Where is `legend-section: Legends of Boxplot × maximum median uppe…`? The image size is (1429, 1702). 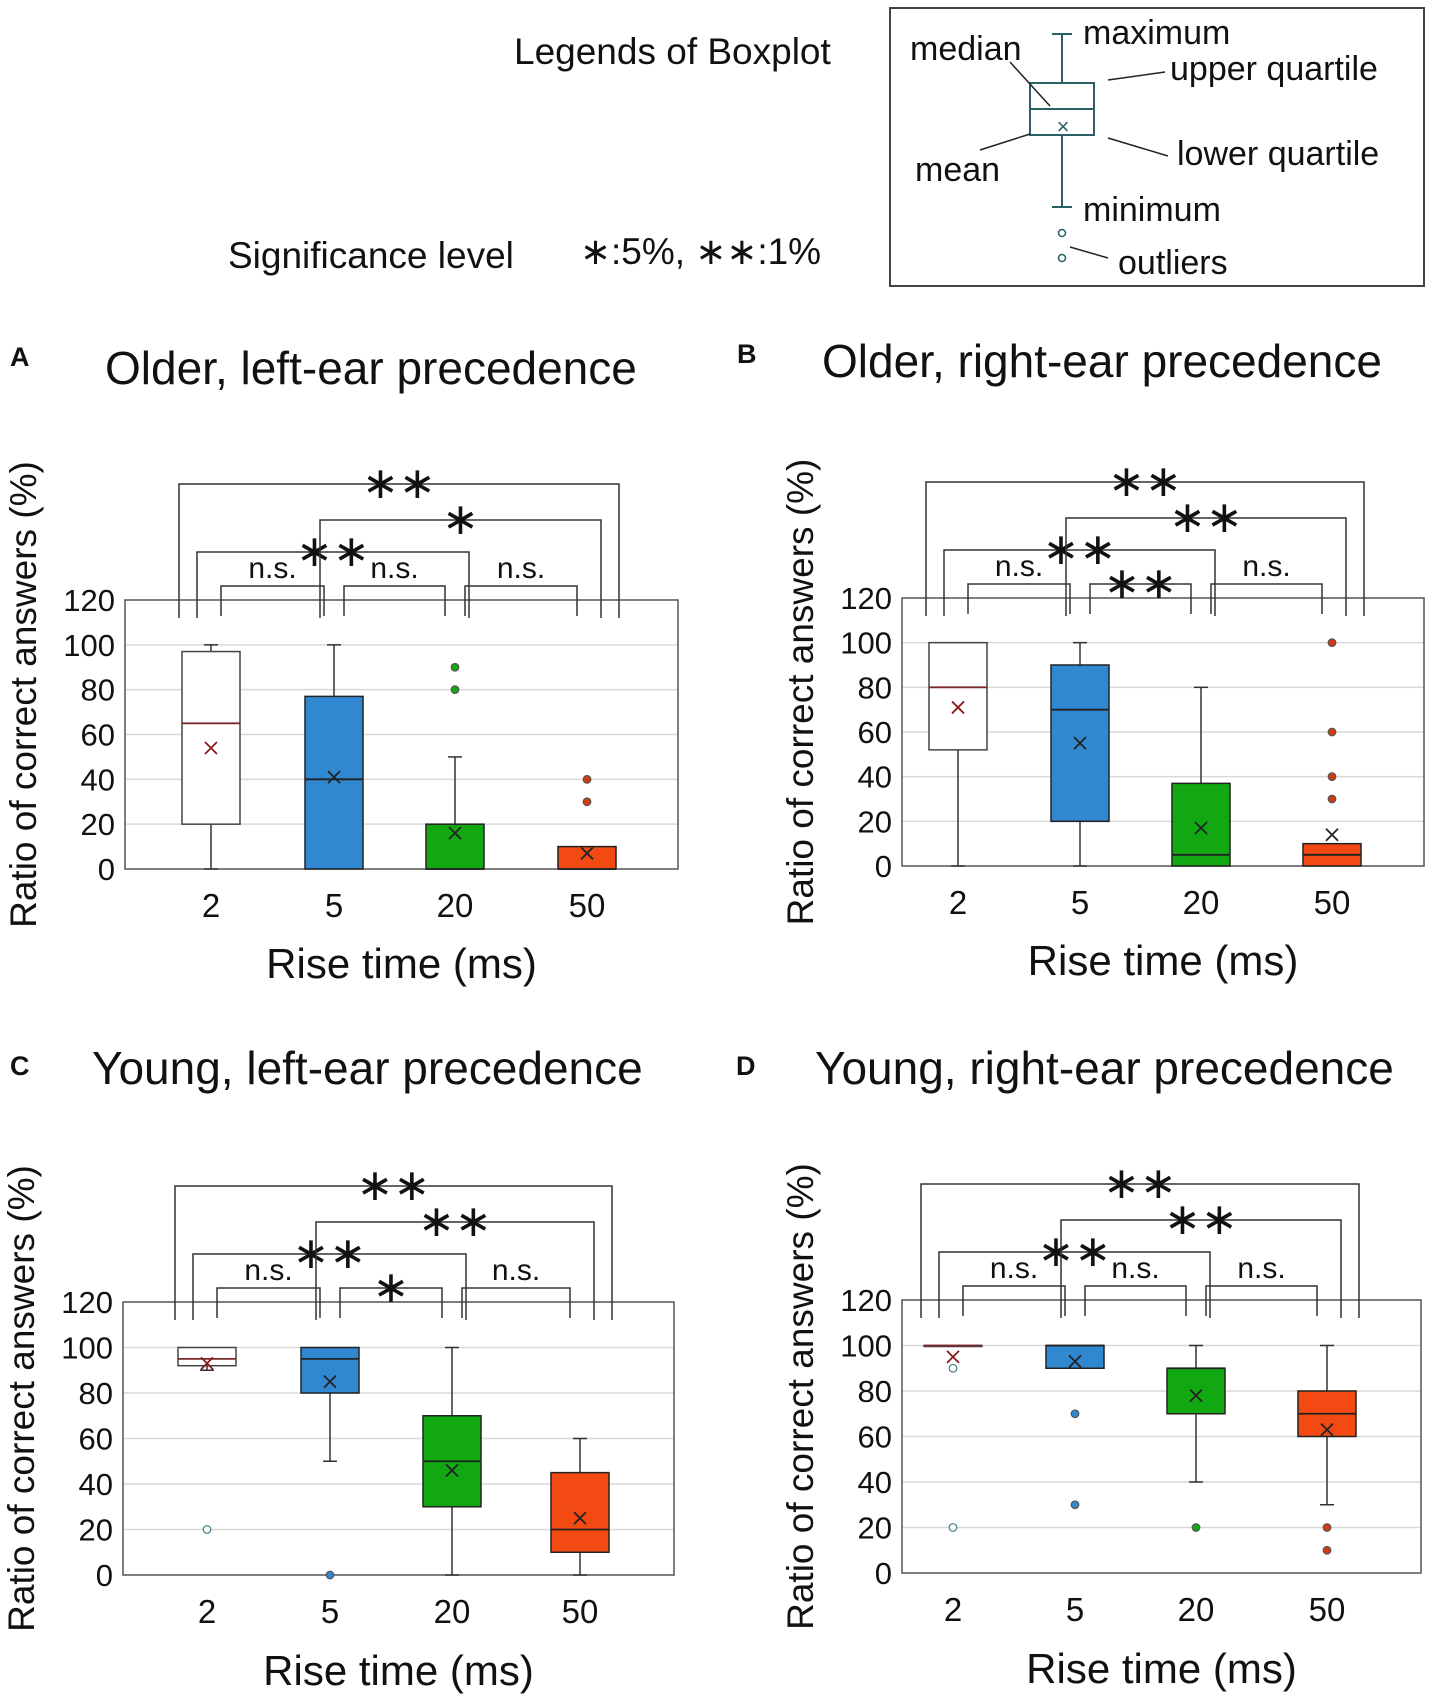 legend-section: Legends of Boxplot × maximum median uppe… is located at coordinates (826, 147).